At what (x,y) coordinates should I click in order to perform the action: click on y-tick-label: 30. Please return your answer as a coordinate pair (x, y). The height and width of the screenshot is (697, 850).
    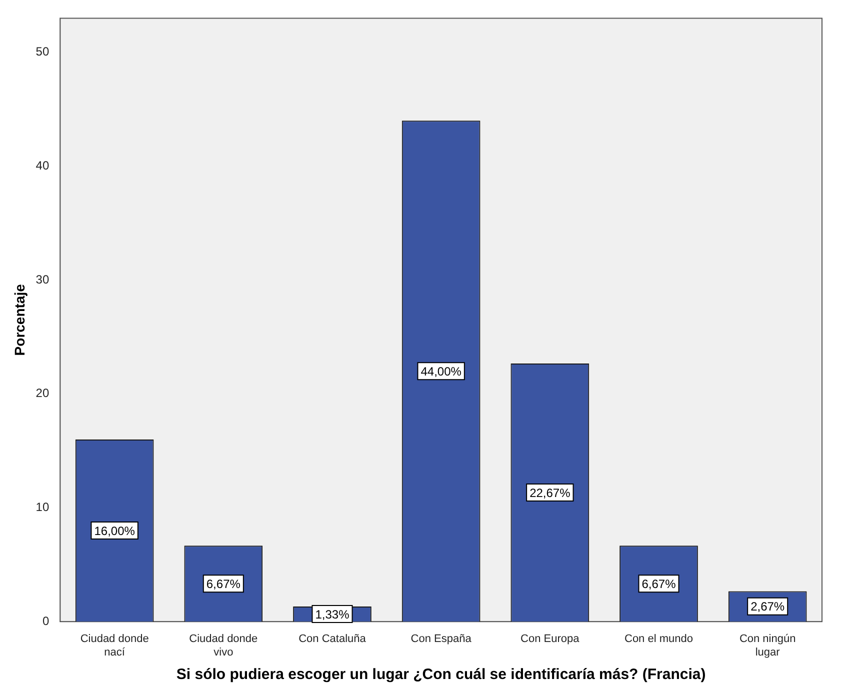
    Looking at the image, I should click on (43, 279).